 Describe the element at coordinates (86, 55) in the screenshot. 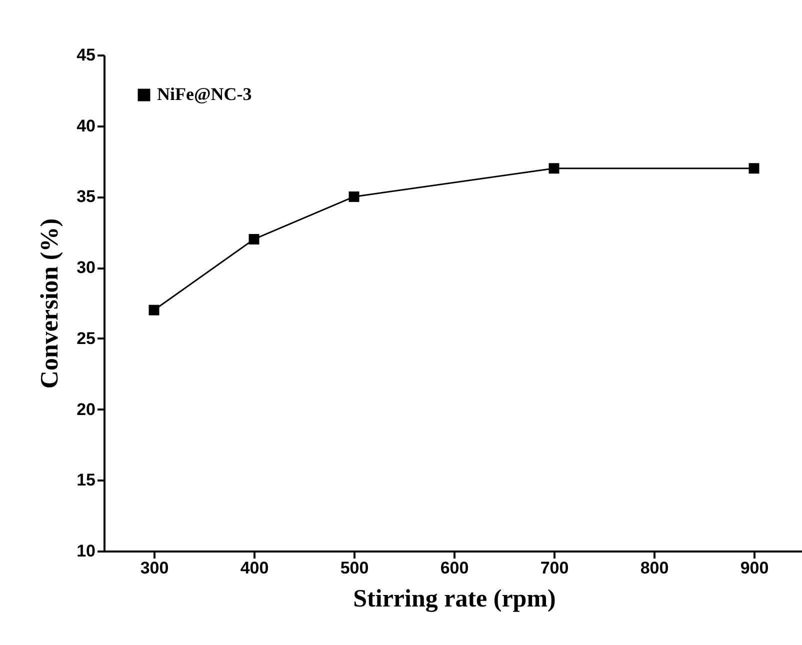

I see `y-tick-label: 45` at that location.